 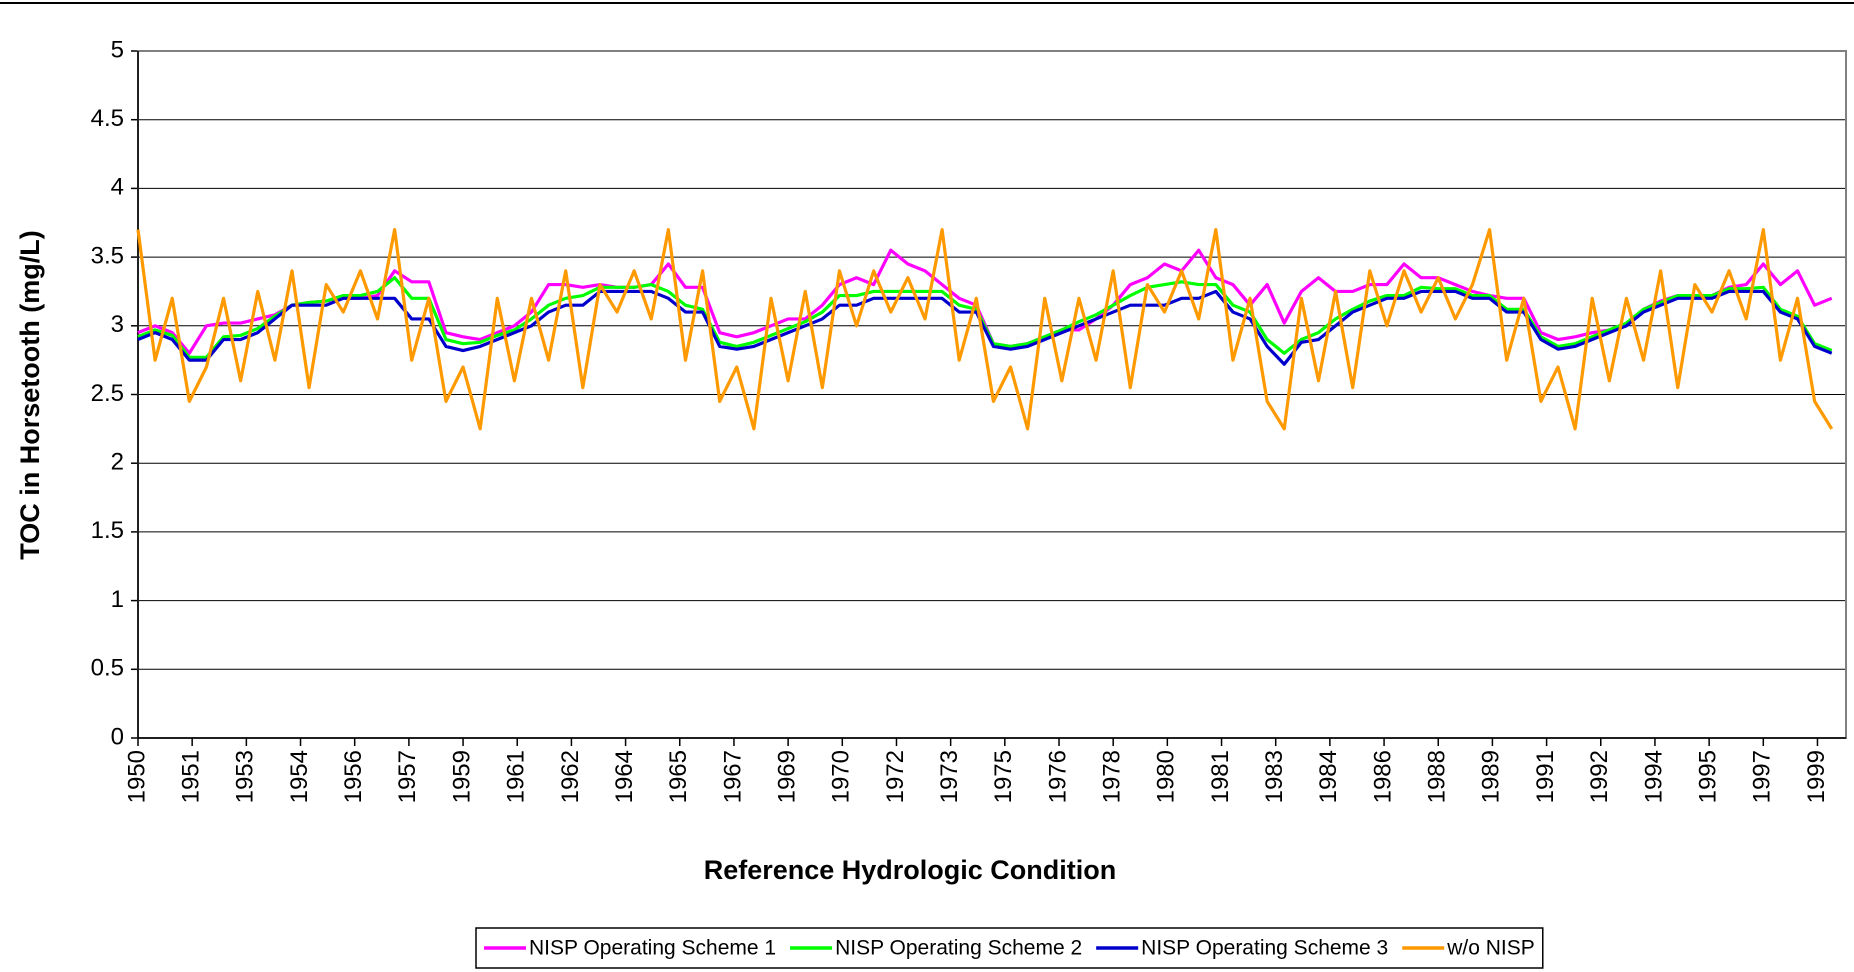 I want to click on y-tick-label: 2.5, so click(x=107, y=393).